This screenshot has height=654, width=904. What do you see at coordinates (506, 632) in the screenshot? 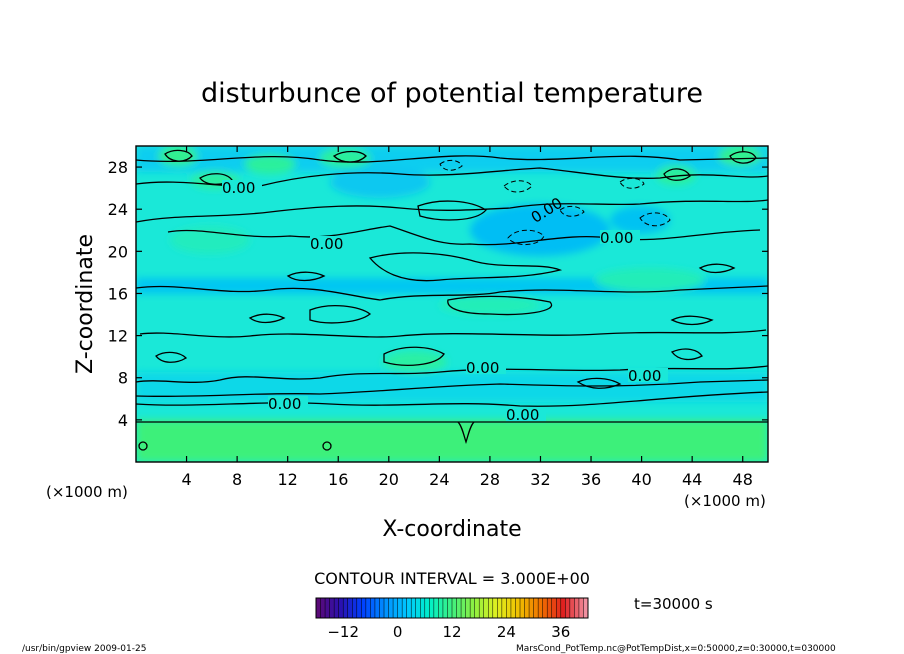
I see `colorbar-tick-label: 24` at bounding box center [506, 632].